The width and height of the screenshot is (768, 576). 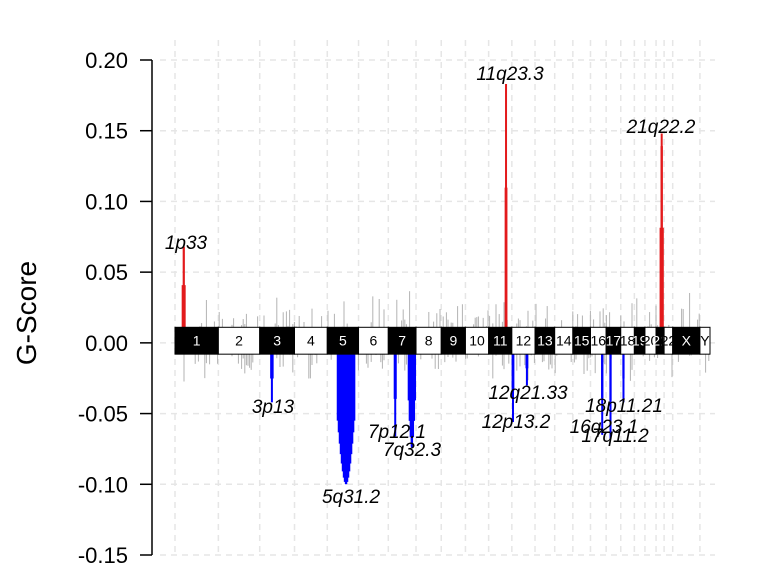 I want to click on chromosome-label-20: 20, so click(x=651, y=341).